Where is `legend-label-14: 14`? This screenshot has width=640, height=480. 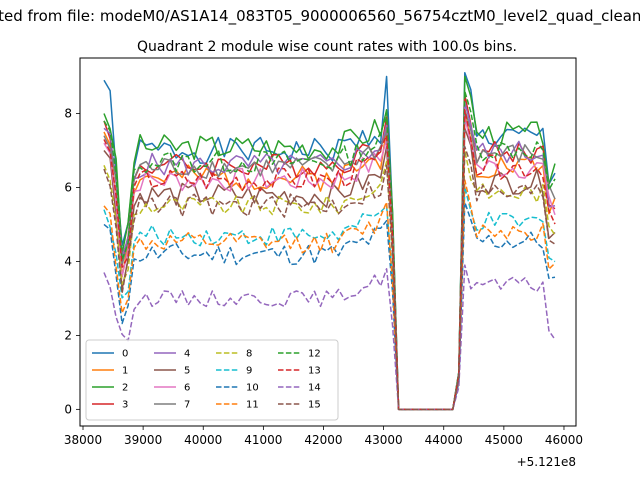 legend-label-14: 14 is located at coordinates (314, 388).